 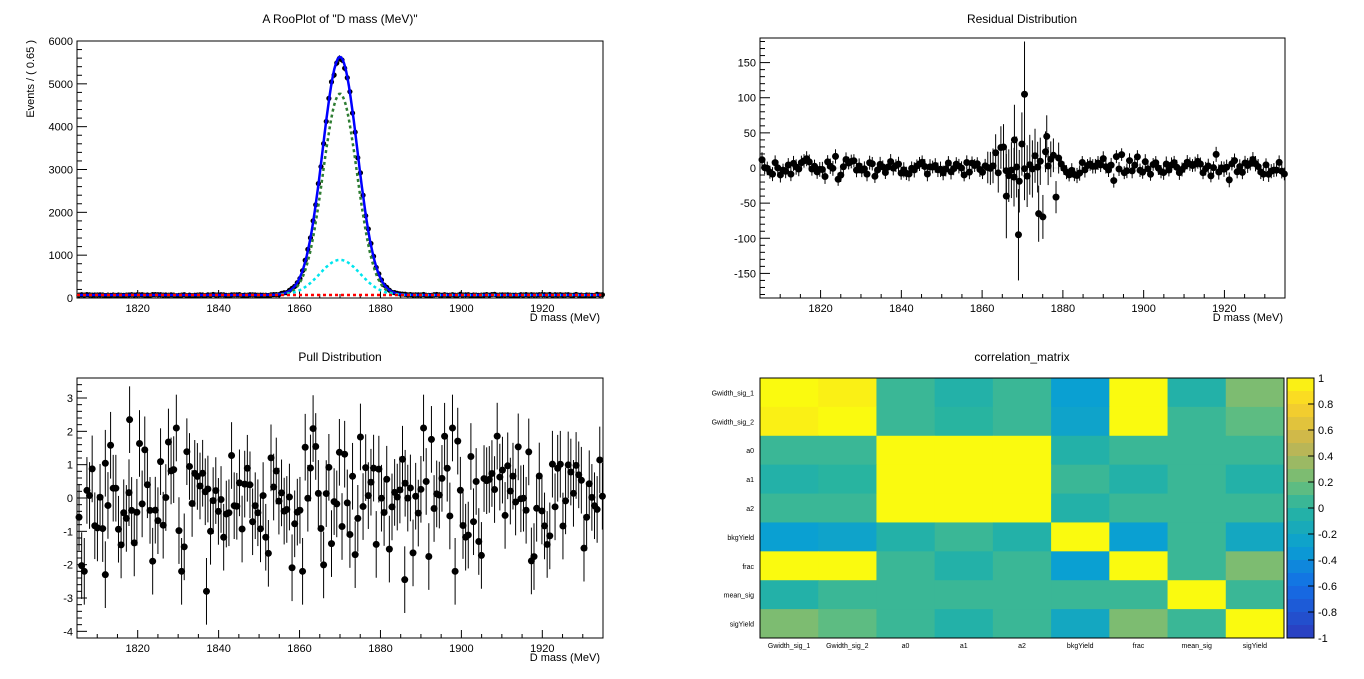 I want to click on cb-tick-label: 0.4, so click(x=1325, y=457).